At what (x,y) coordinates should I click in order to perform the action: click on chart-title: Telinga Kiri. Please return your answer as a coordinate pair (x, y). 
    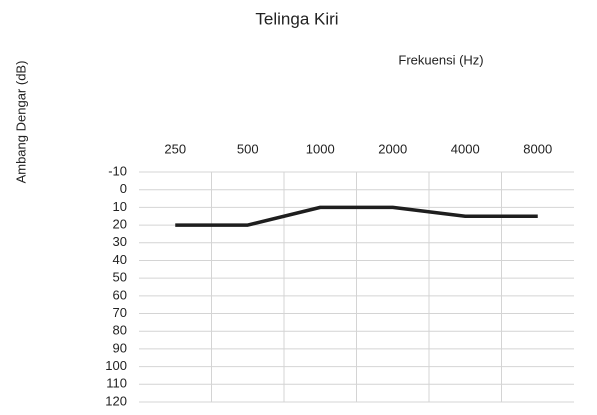
    Looking at the image, I should click on (296, 18).